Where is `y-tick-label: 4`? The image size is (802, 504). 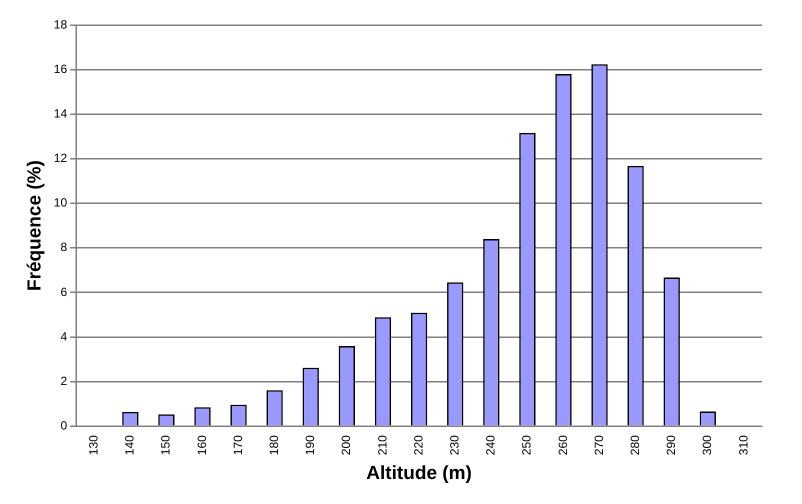
y-tick-label: 4 is located at coordinates (64, 336).